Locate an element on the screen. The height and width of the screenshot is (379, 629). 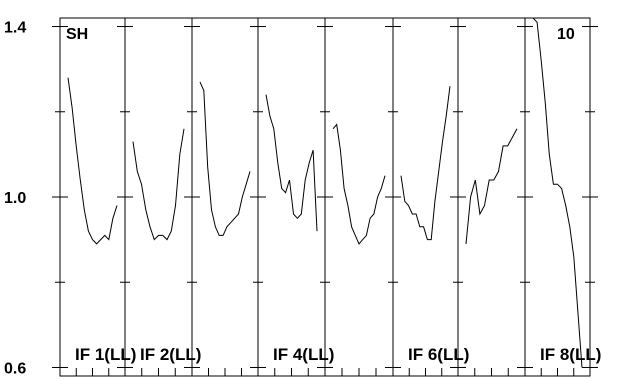
panel-label: IF 4(LL) is located at coordinates (303, 354).